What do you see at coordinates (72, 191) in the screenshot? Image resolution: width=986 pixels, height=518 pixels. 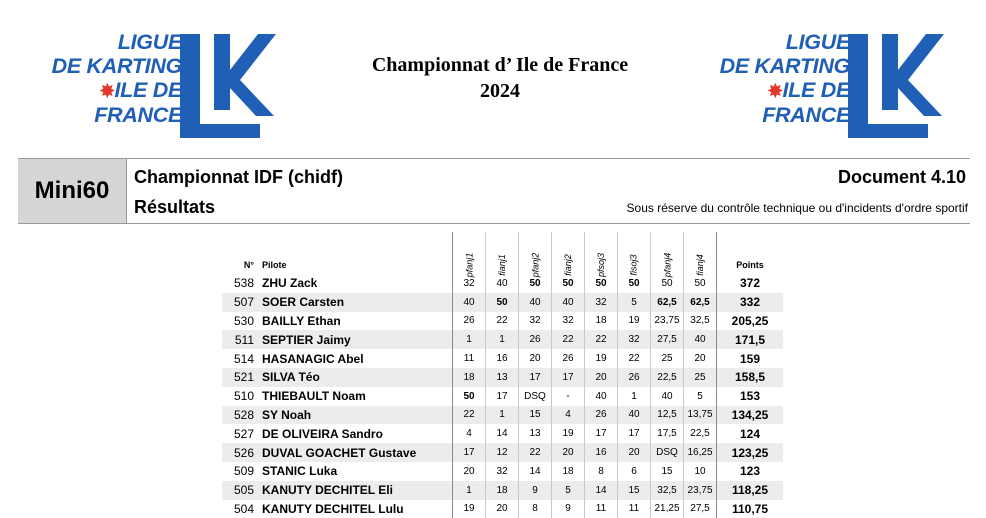 I see `category-label: Mini60` at bounding box center [72, 191].